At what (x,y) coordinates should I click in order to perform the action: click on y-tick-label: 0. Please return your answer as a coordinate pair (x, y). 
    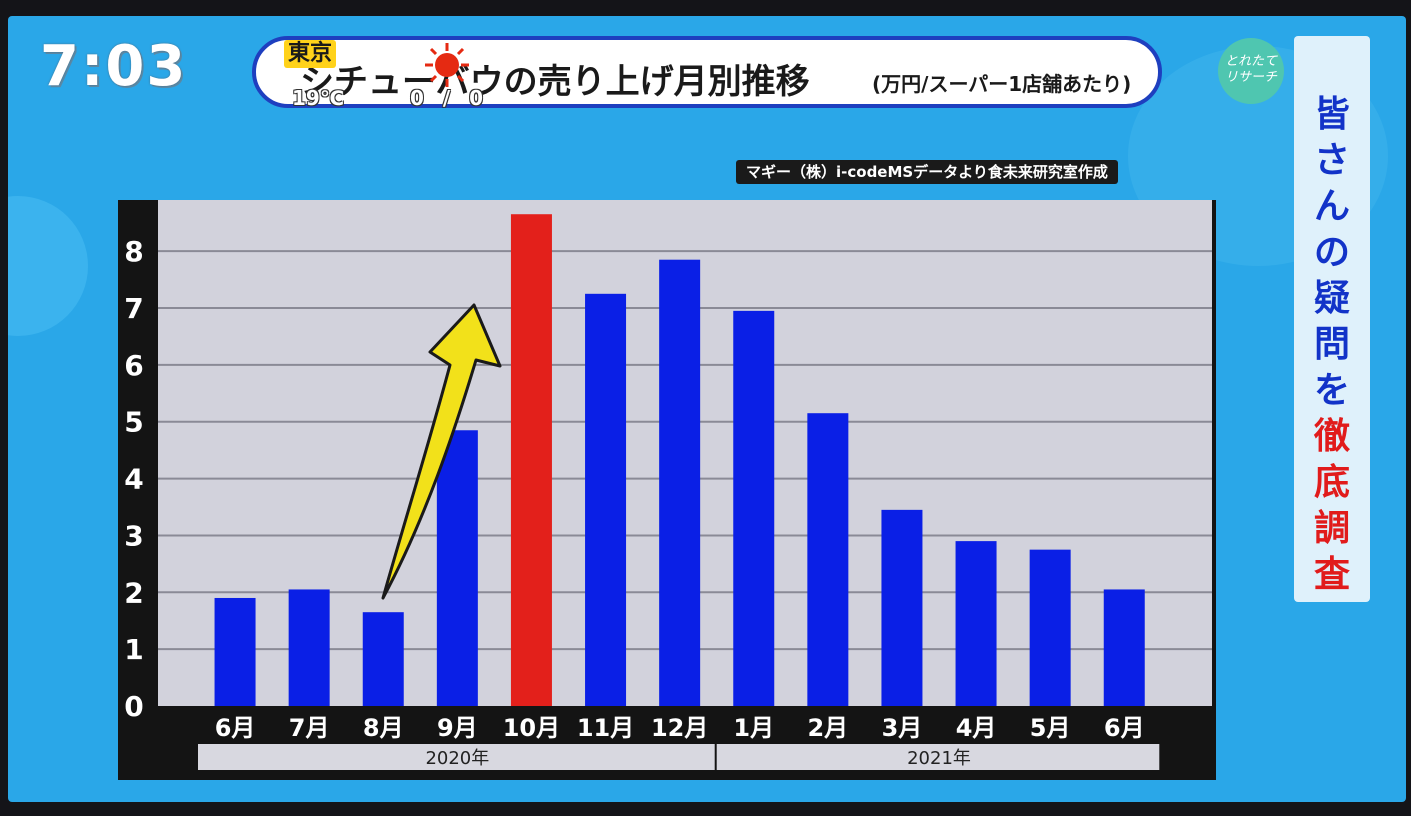
    Looking at the image, I should click on (133, 706).